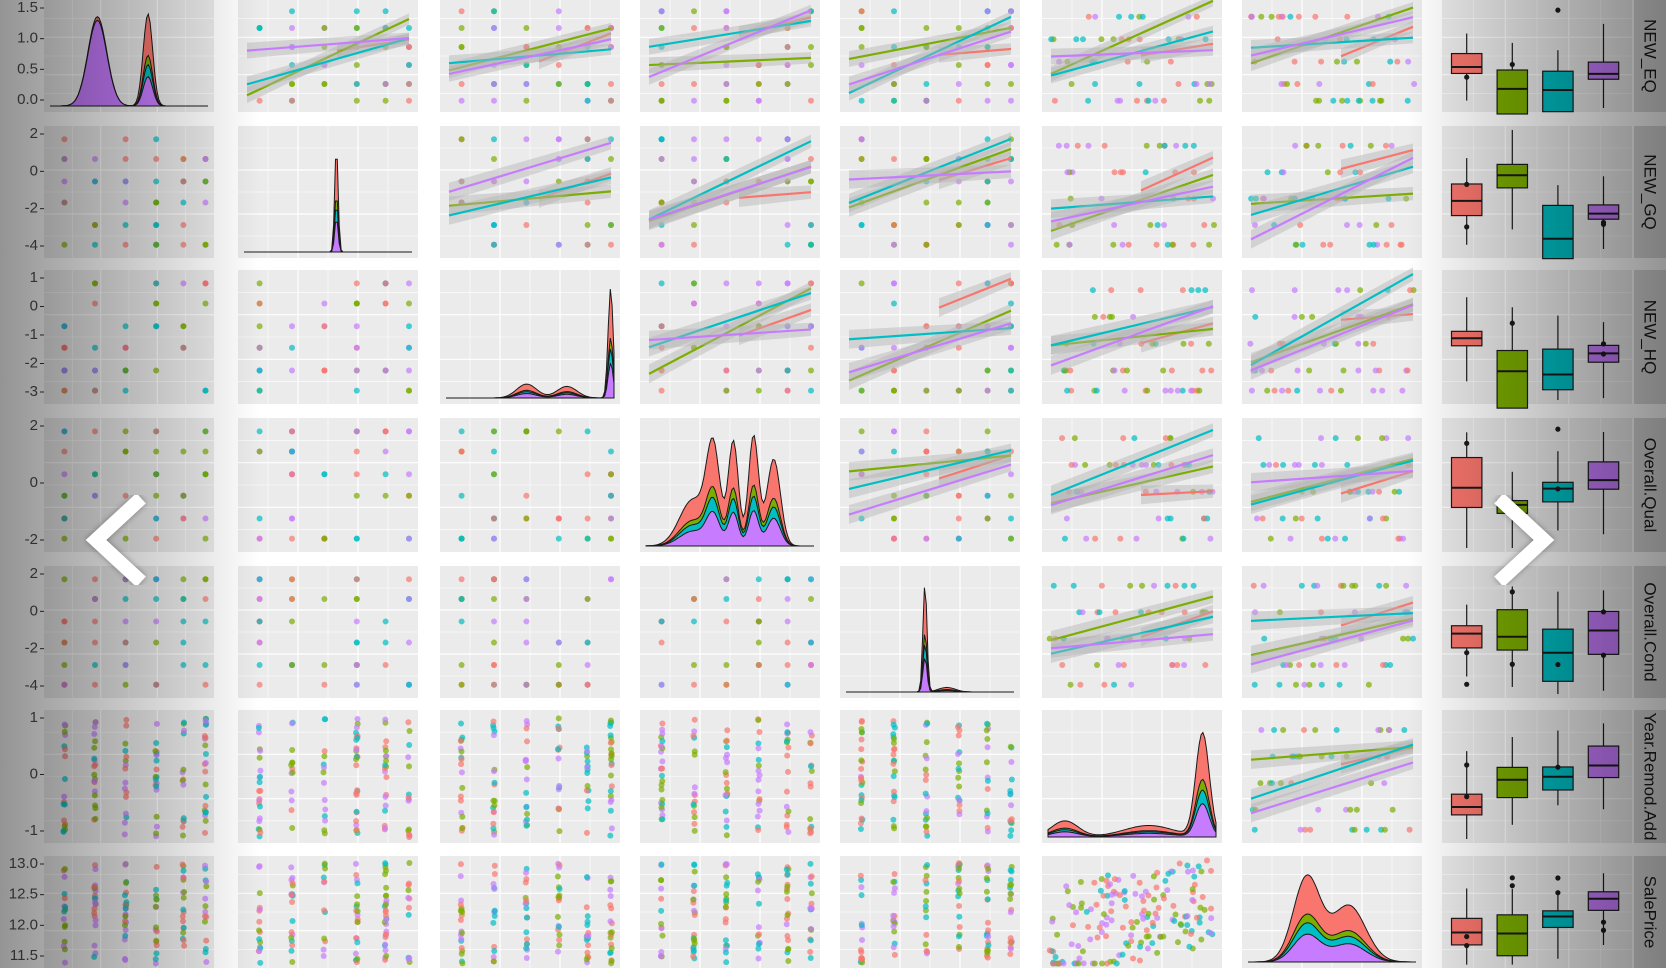 The image size is (1666, 973). I want to click on panel-r1-c3, so click(730, 192).